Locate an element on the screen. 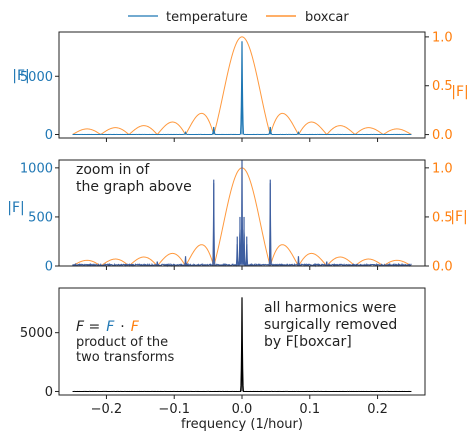 The width and height of the screenshot is (474, 436). top-left-tick-label-1: 5000 is located at coordinates (36, 77).